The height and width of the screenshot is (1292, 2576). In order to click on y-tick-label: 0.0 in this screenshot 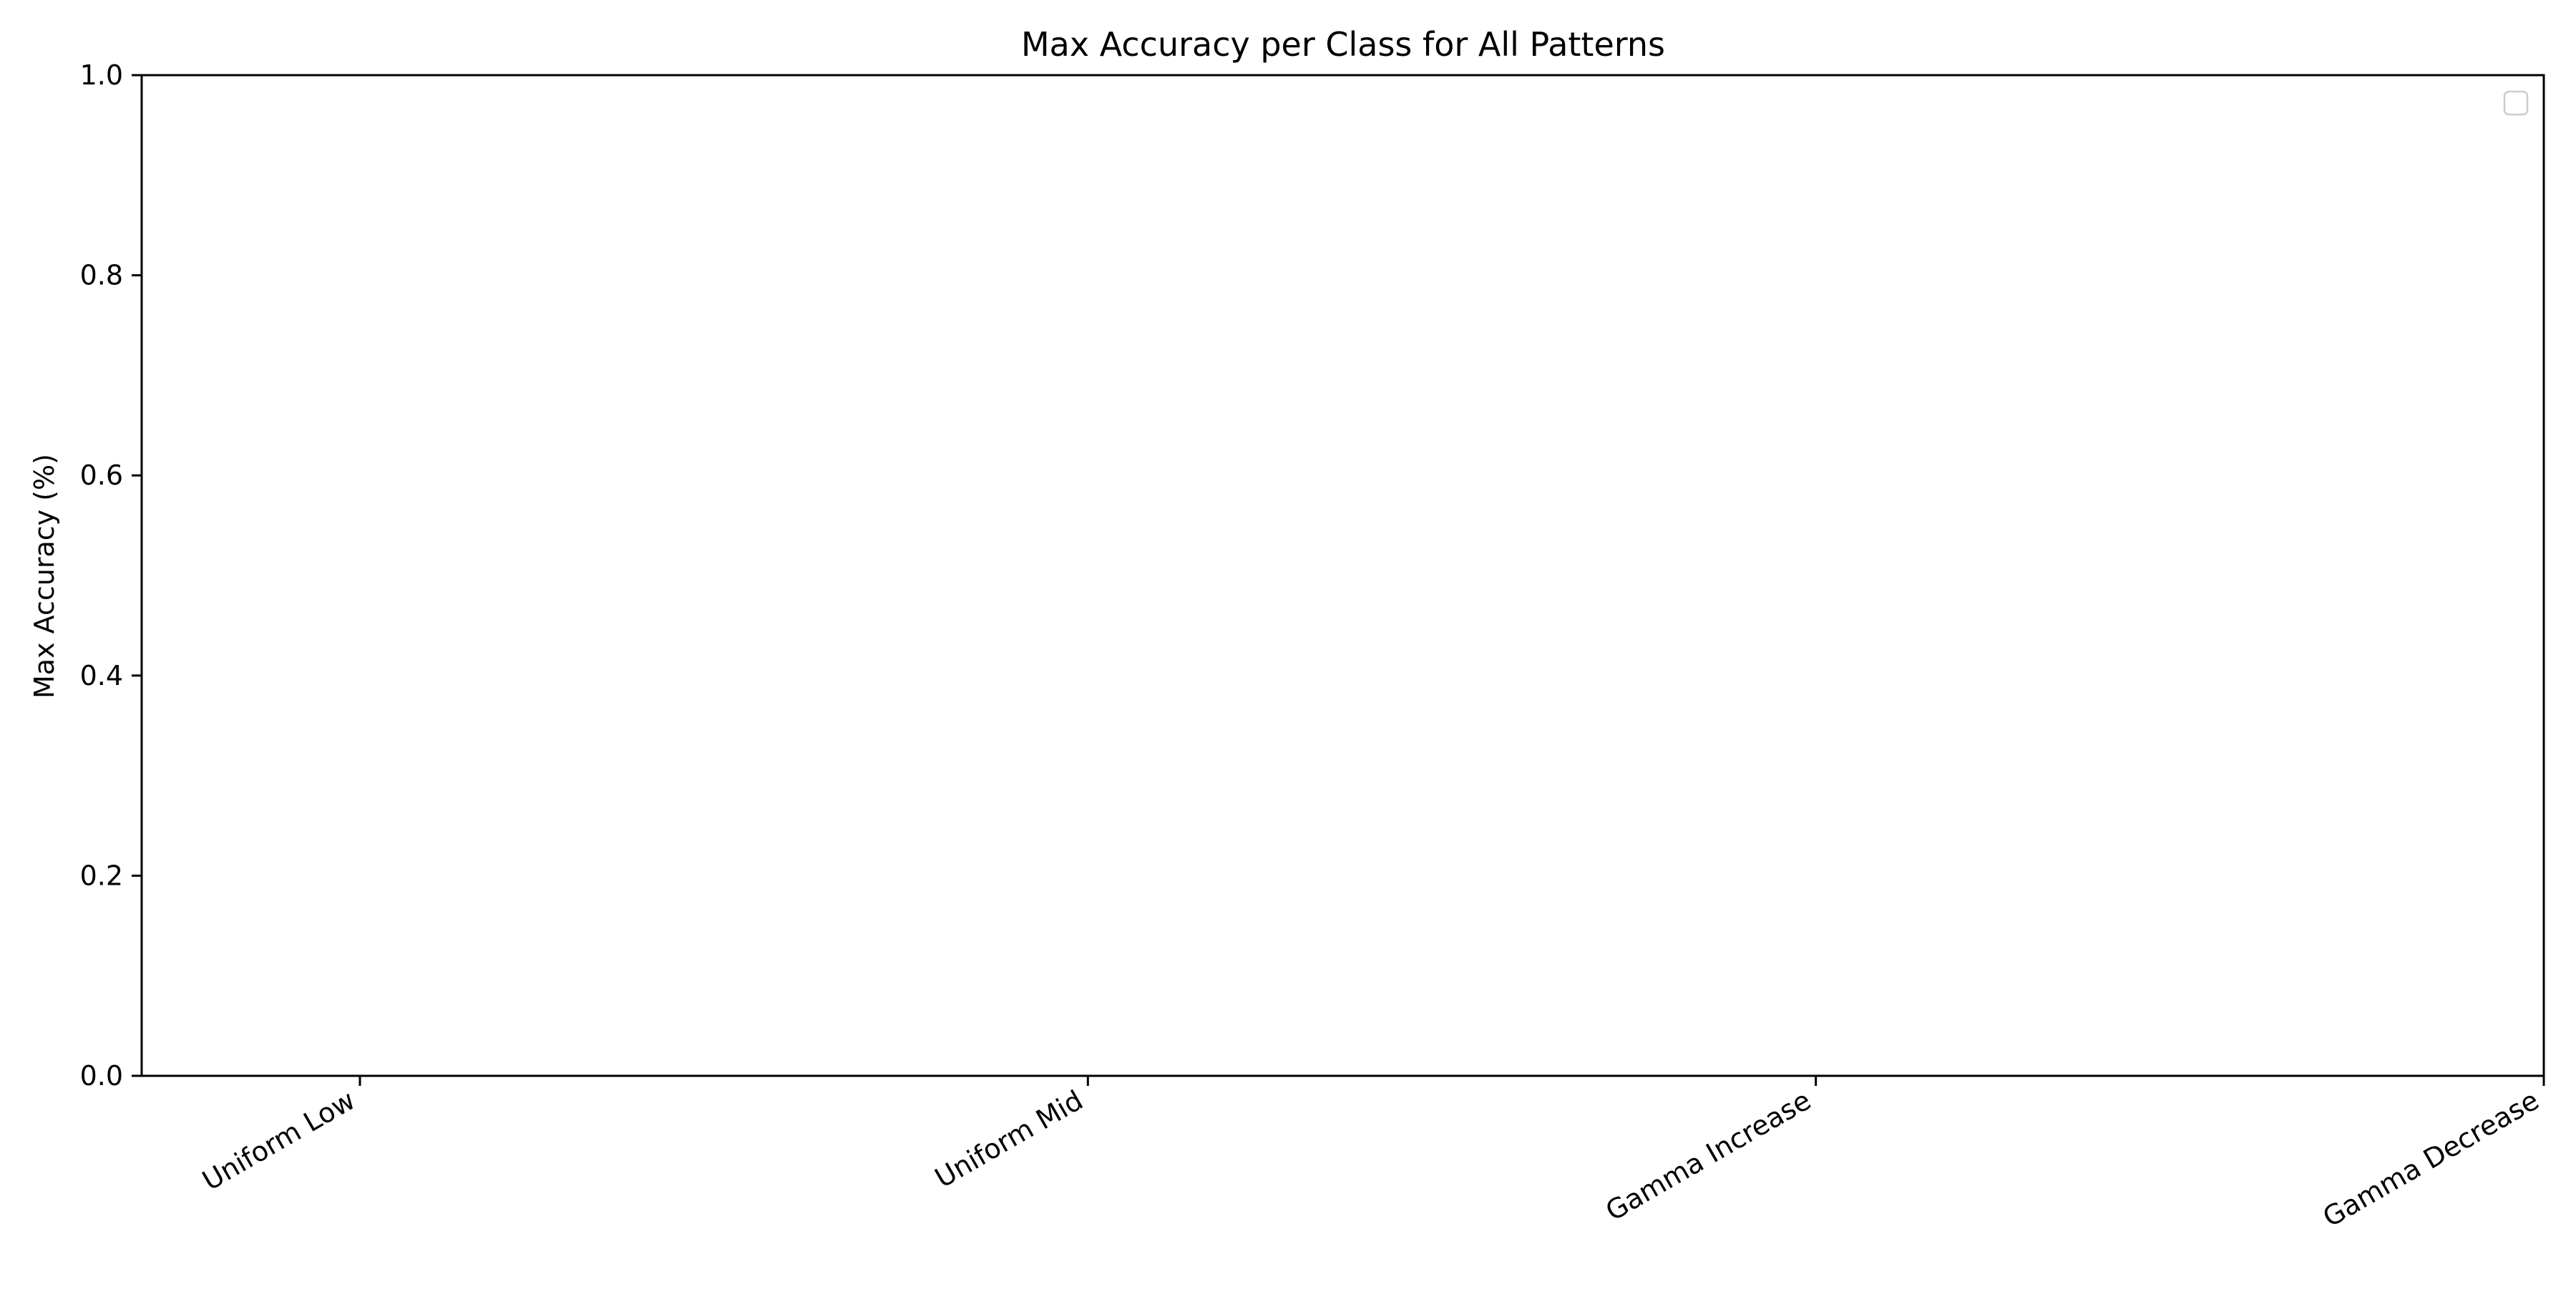, I will do `click(101, 1076)`.